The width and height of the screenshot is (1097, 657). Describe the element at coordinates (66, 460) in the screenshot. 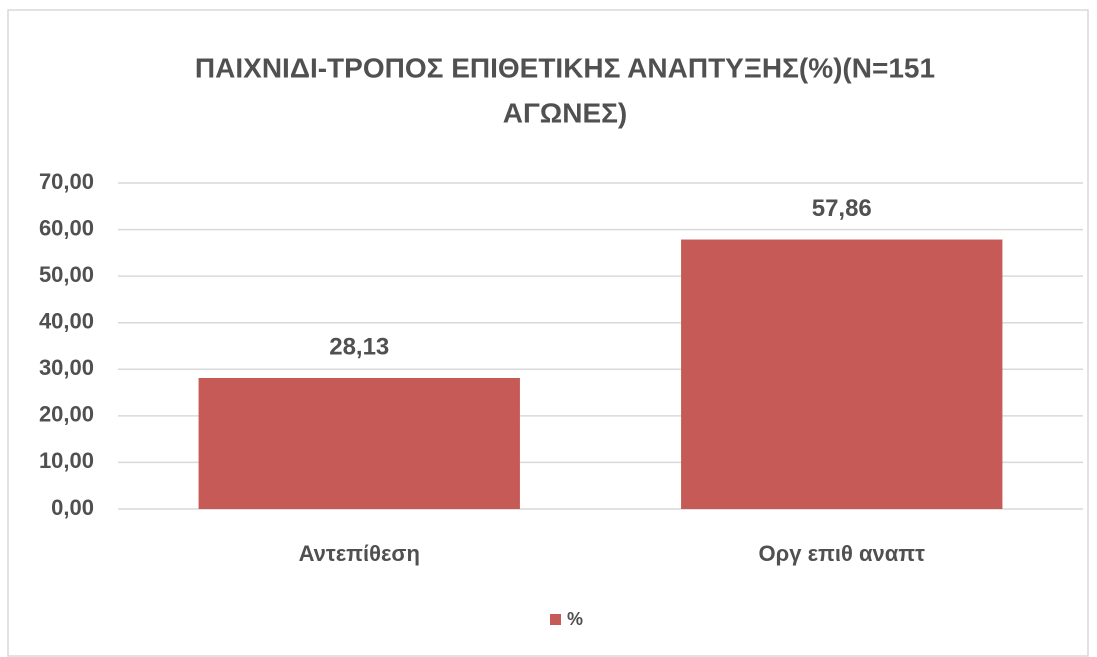

I see `y-tick-label: 10,00` at that location.